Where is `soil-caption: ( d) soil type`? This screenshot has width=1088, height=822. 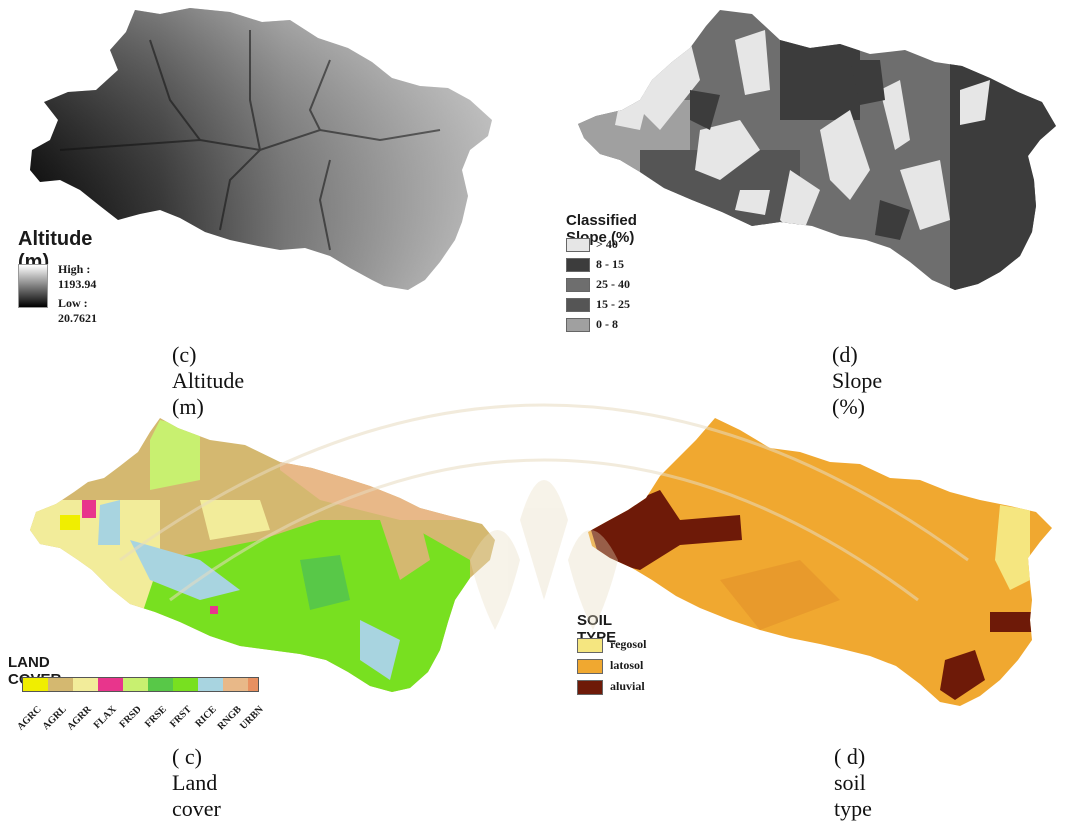
soil-caption: ( d) soil type is located at coordinates (853, 782).